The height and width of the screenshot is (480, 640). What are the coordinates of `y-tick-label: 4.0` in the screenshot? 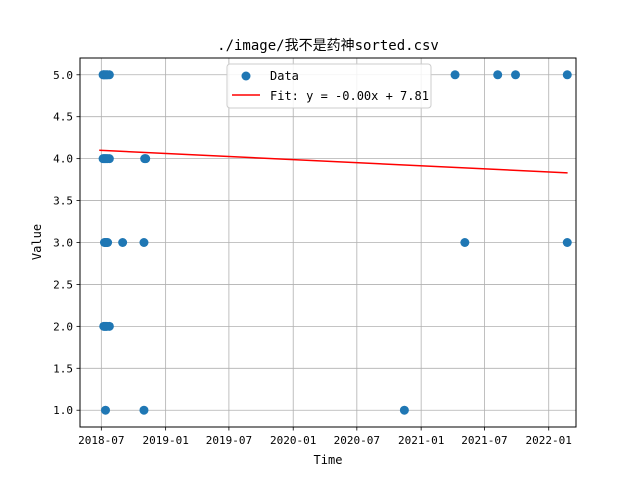 It's located at (63, 159).